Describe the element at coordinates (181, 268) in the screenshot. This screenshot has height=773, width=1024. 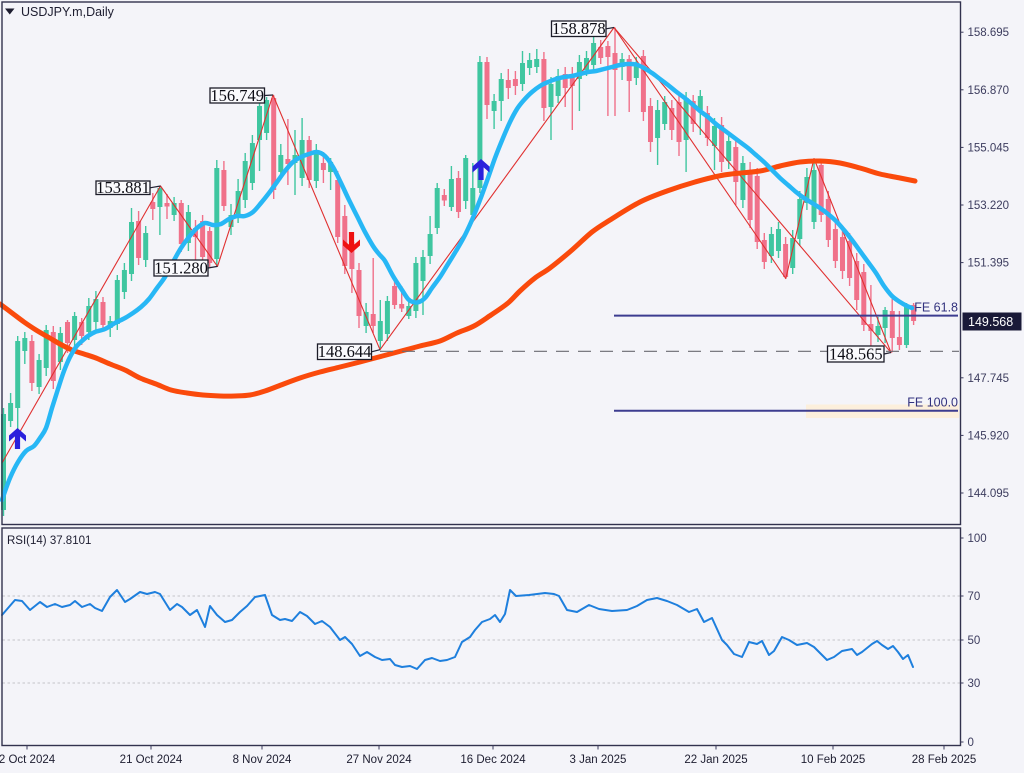
I see `svg-text: 151.280` at that location.